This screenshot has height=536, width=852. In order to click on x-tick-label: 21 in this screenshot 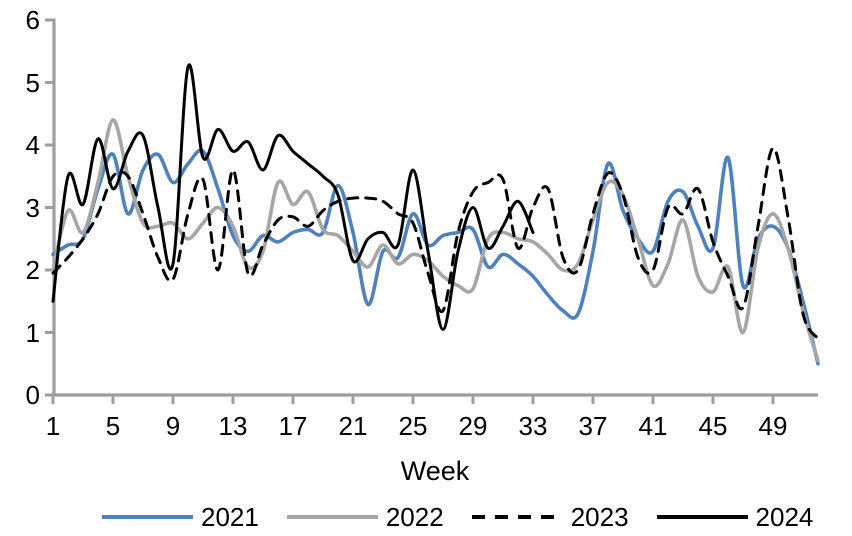, I will do `click(353, 426)`.